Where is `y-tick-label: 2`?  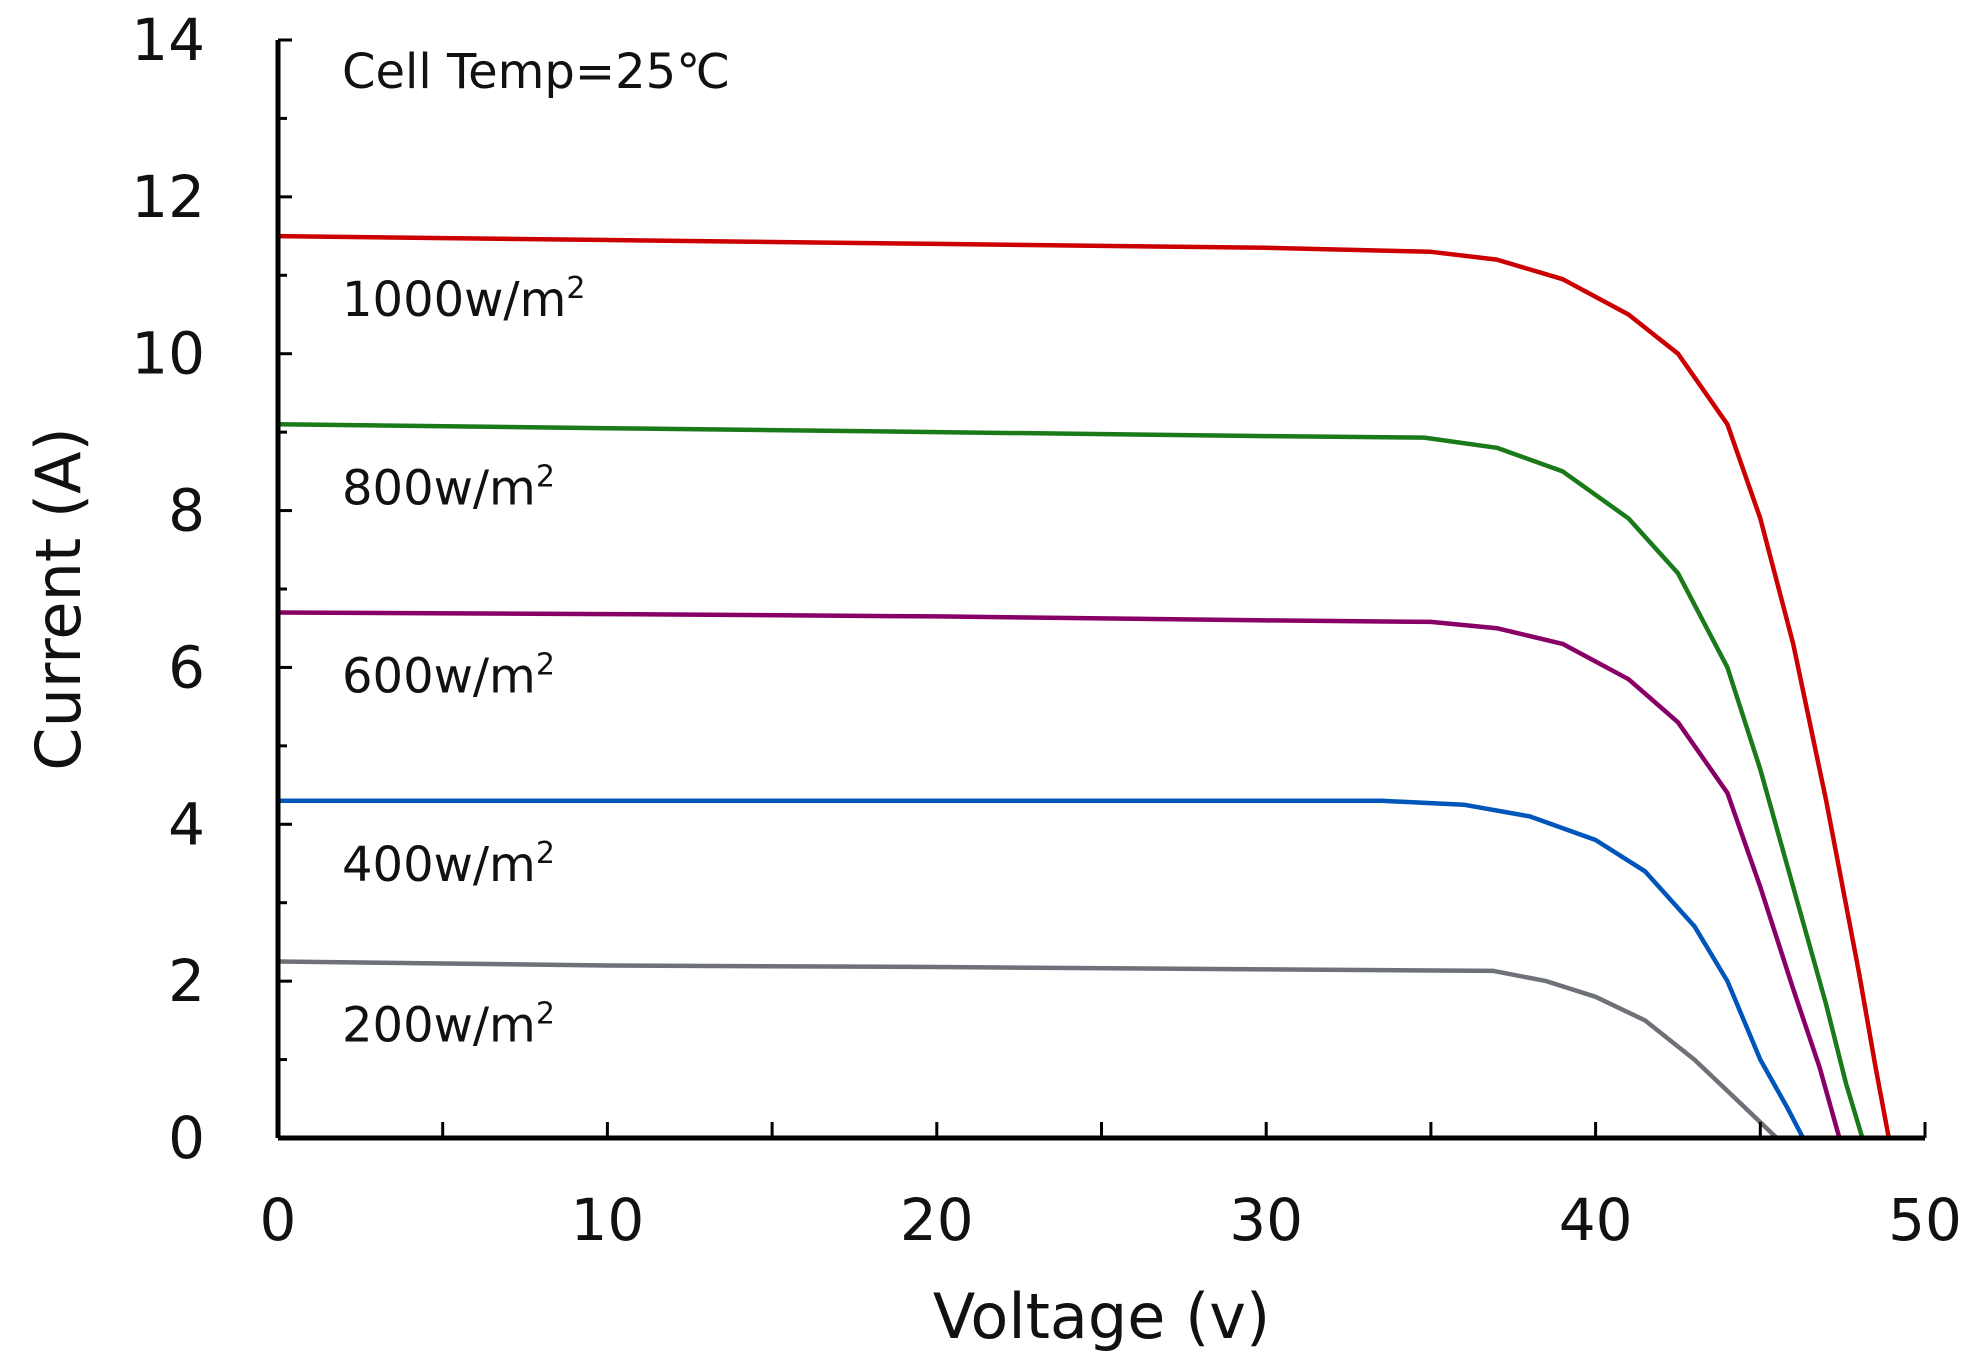
y-tick-label: 2 is located at coordinates (186, 981).